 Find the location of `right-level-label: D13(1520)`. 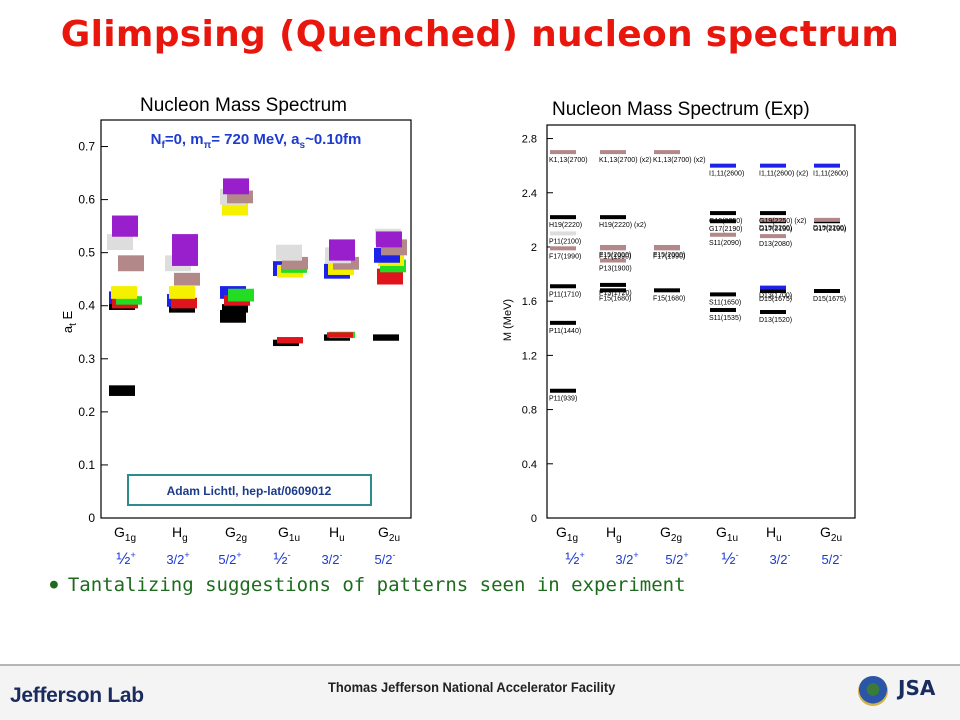

right-level-label: D13(1520) is located at coordinates (775, 320).